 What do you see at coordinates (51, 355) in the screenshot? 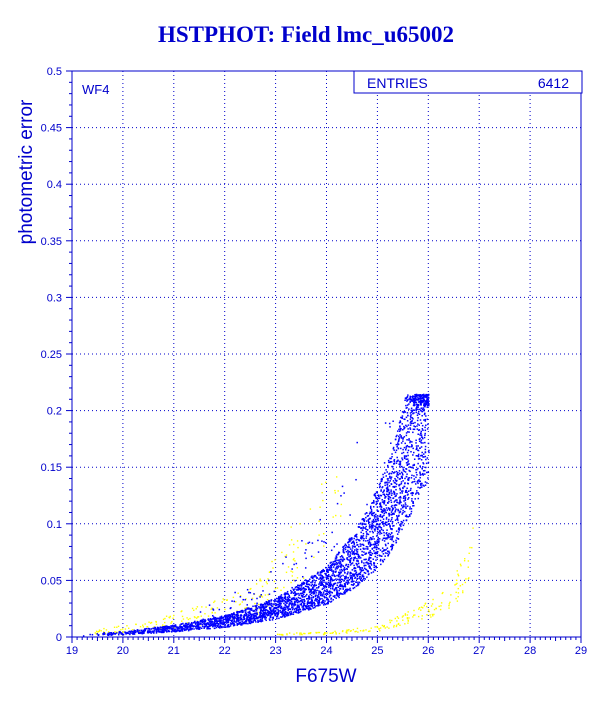
I see `y-tick-label: 0.25` at bounding box center [51, 355].